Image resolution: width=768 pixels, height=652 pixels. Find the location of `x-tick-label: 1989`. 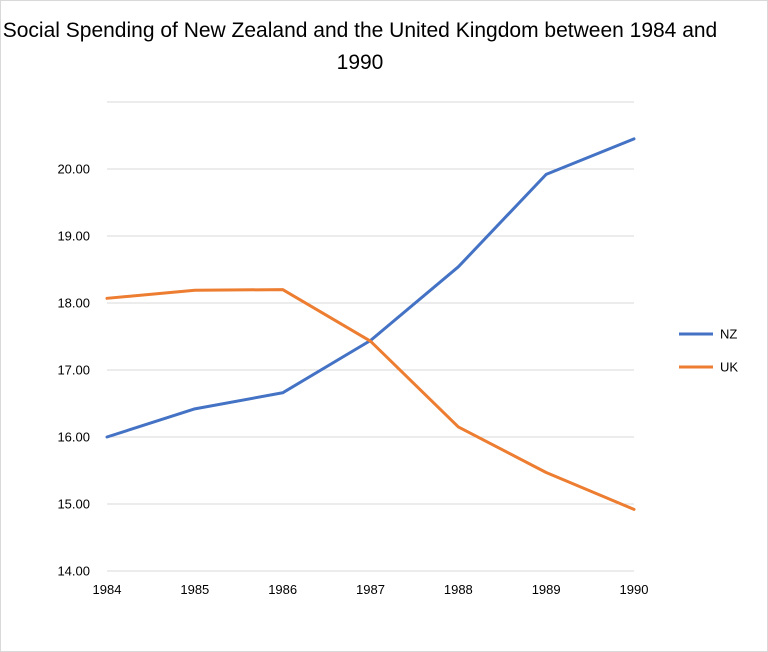

x-tick-label: 1989 is located at coordinates (546, 589).